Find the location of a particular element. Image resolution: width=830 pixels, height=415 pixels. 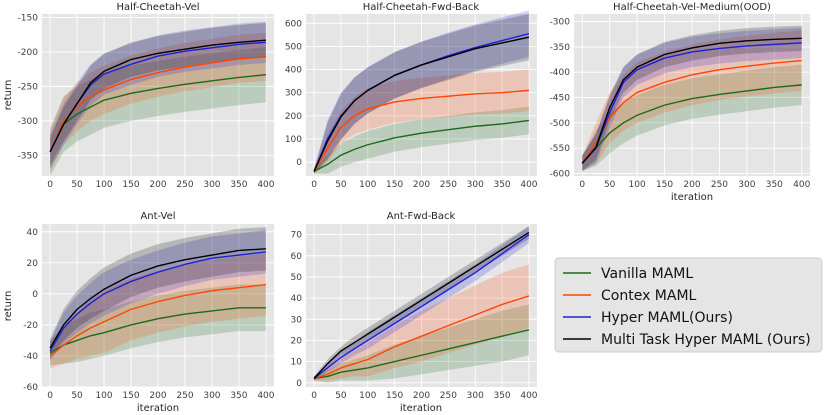

y-tick-label: -350 is located at coordinates (560, 48).